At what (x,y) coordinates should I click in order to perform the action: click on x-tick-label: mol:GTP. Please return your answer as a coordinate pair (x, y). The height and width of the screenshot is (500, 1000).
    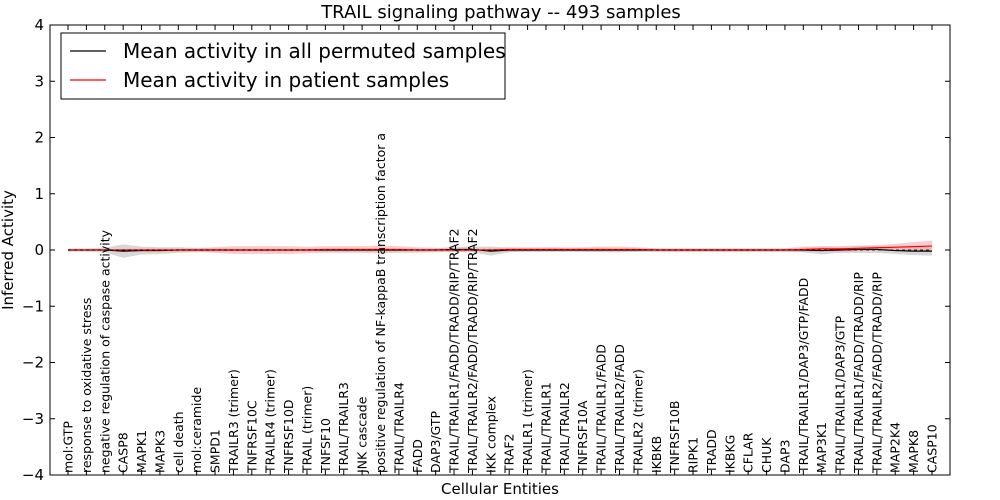
    Looking at the image, I should click on (68, 447).